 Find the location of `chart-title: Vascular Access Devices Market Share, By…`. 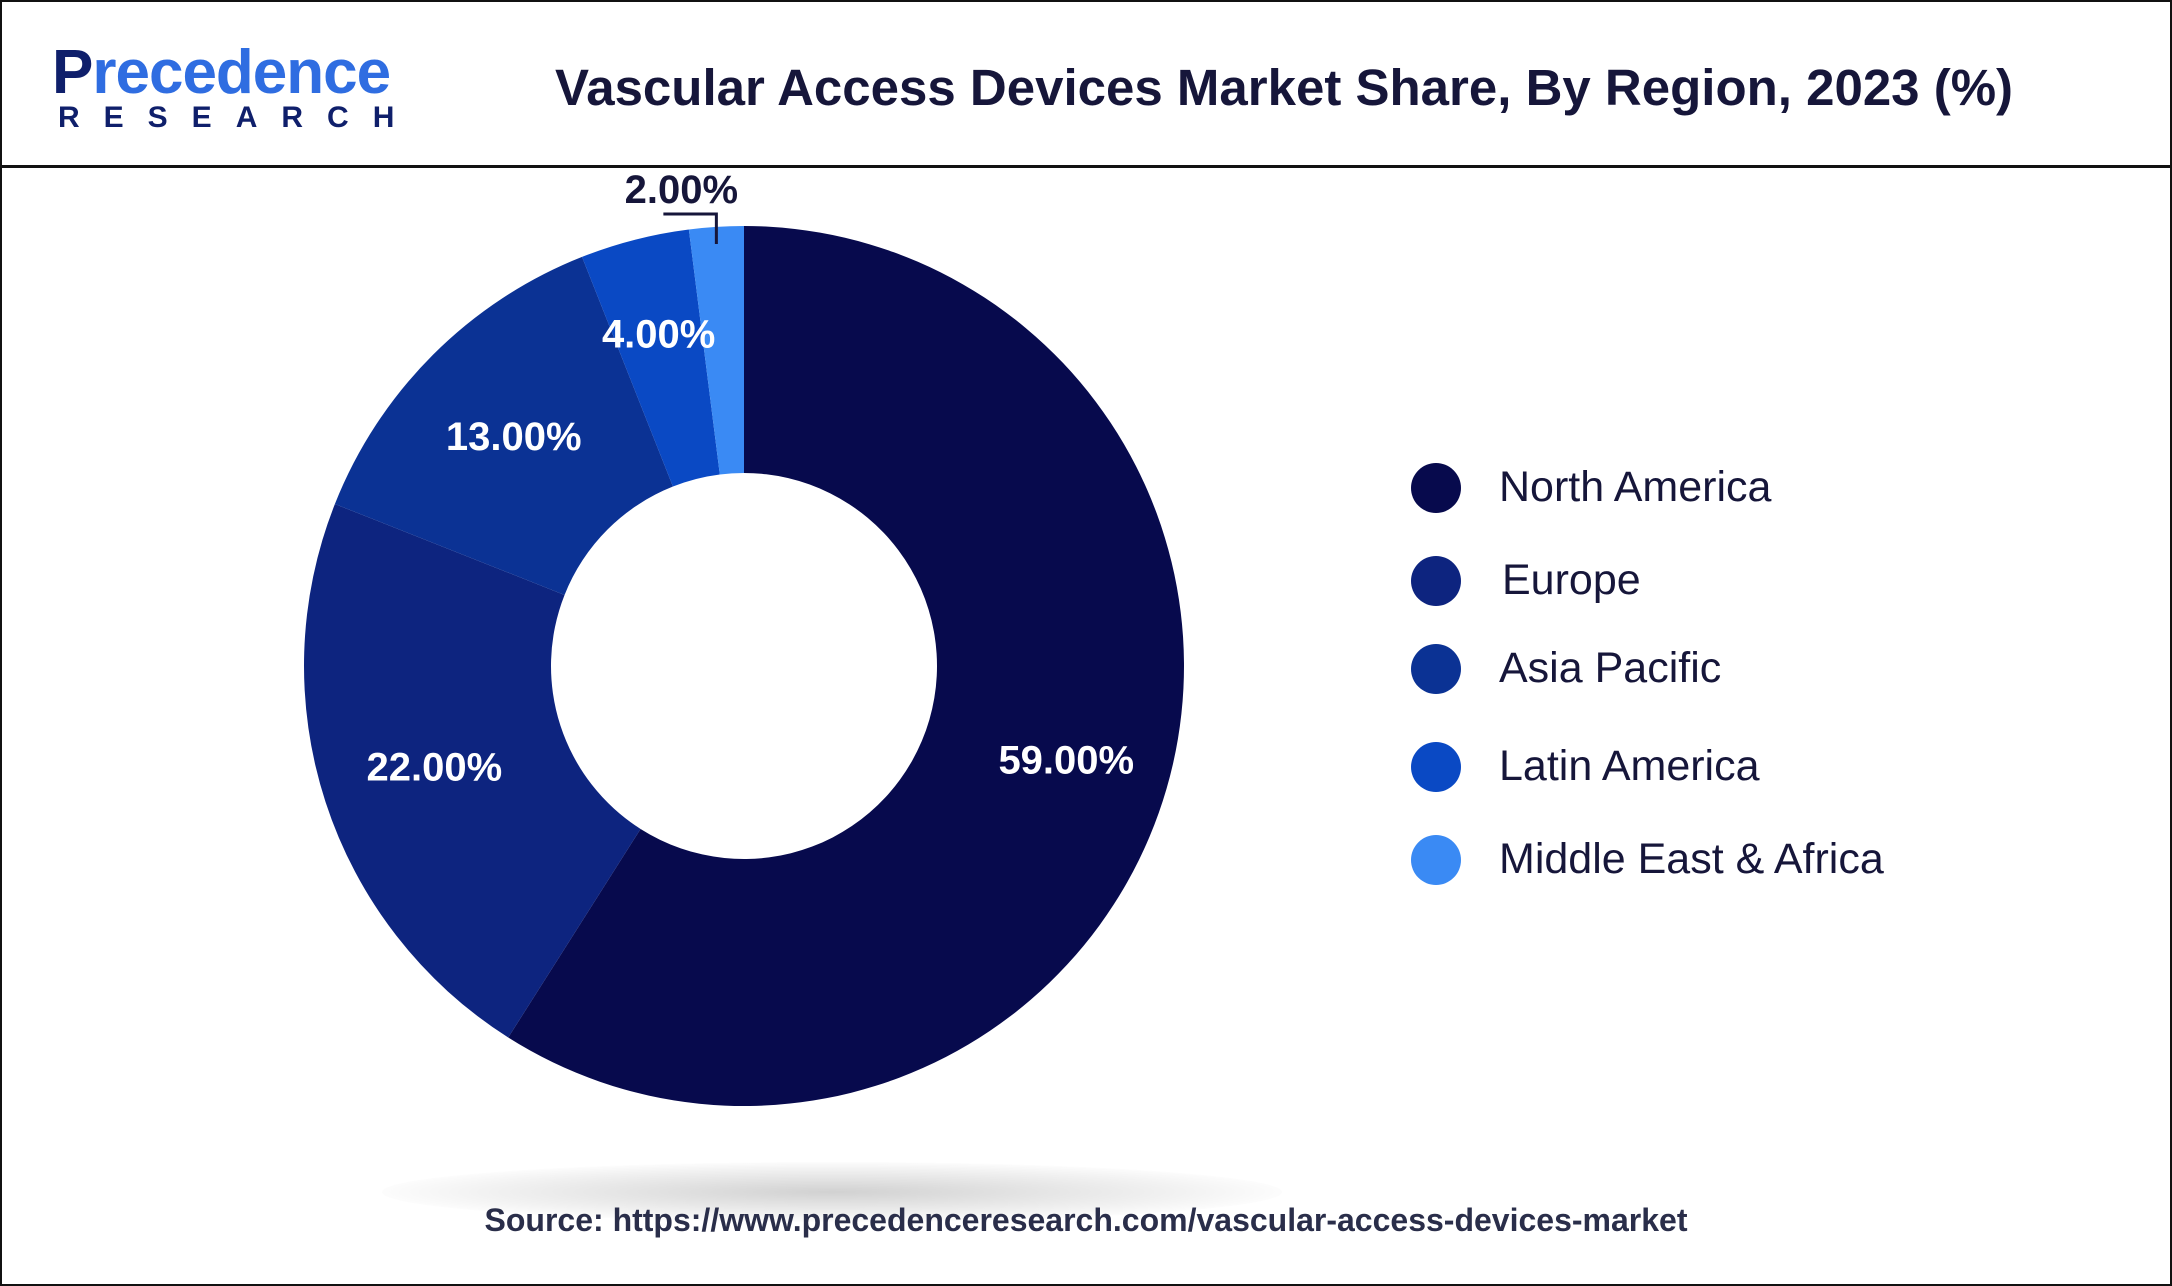

chart-title: Vascular Access Devices Market Share, By… is located at coordinates (1284, 87).